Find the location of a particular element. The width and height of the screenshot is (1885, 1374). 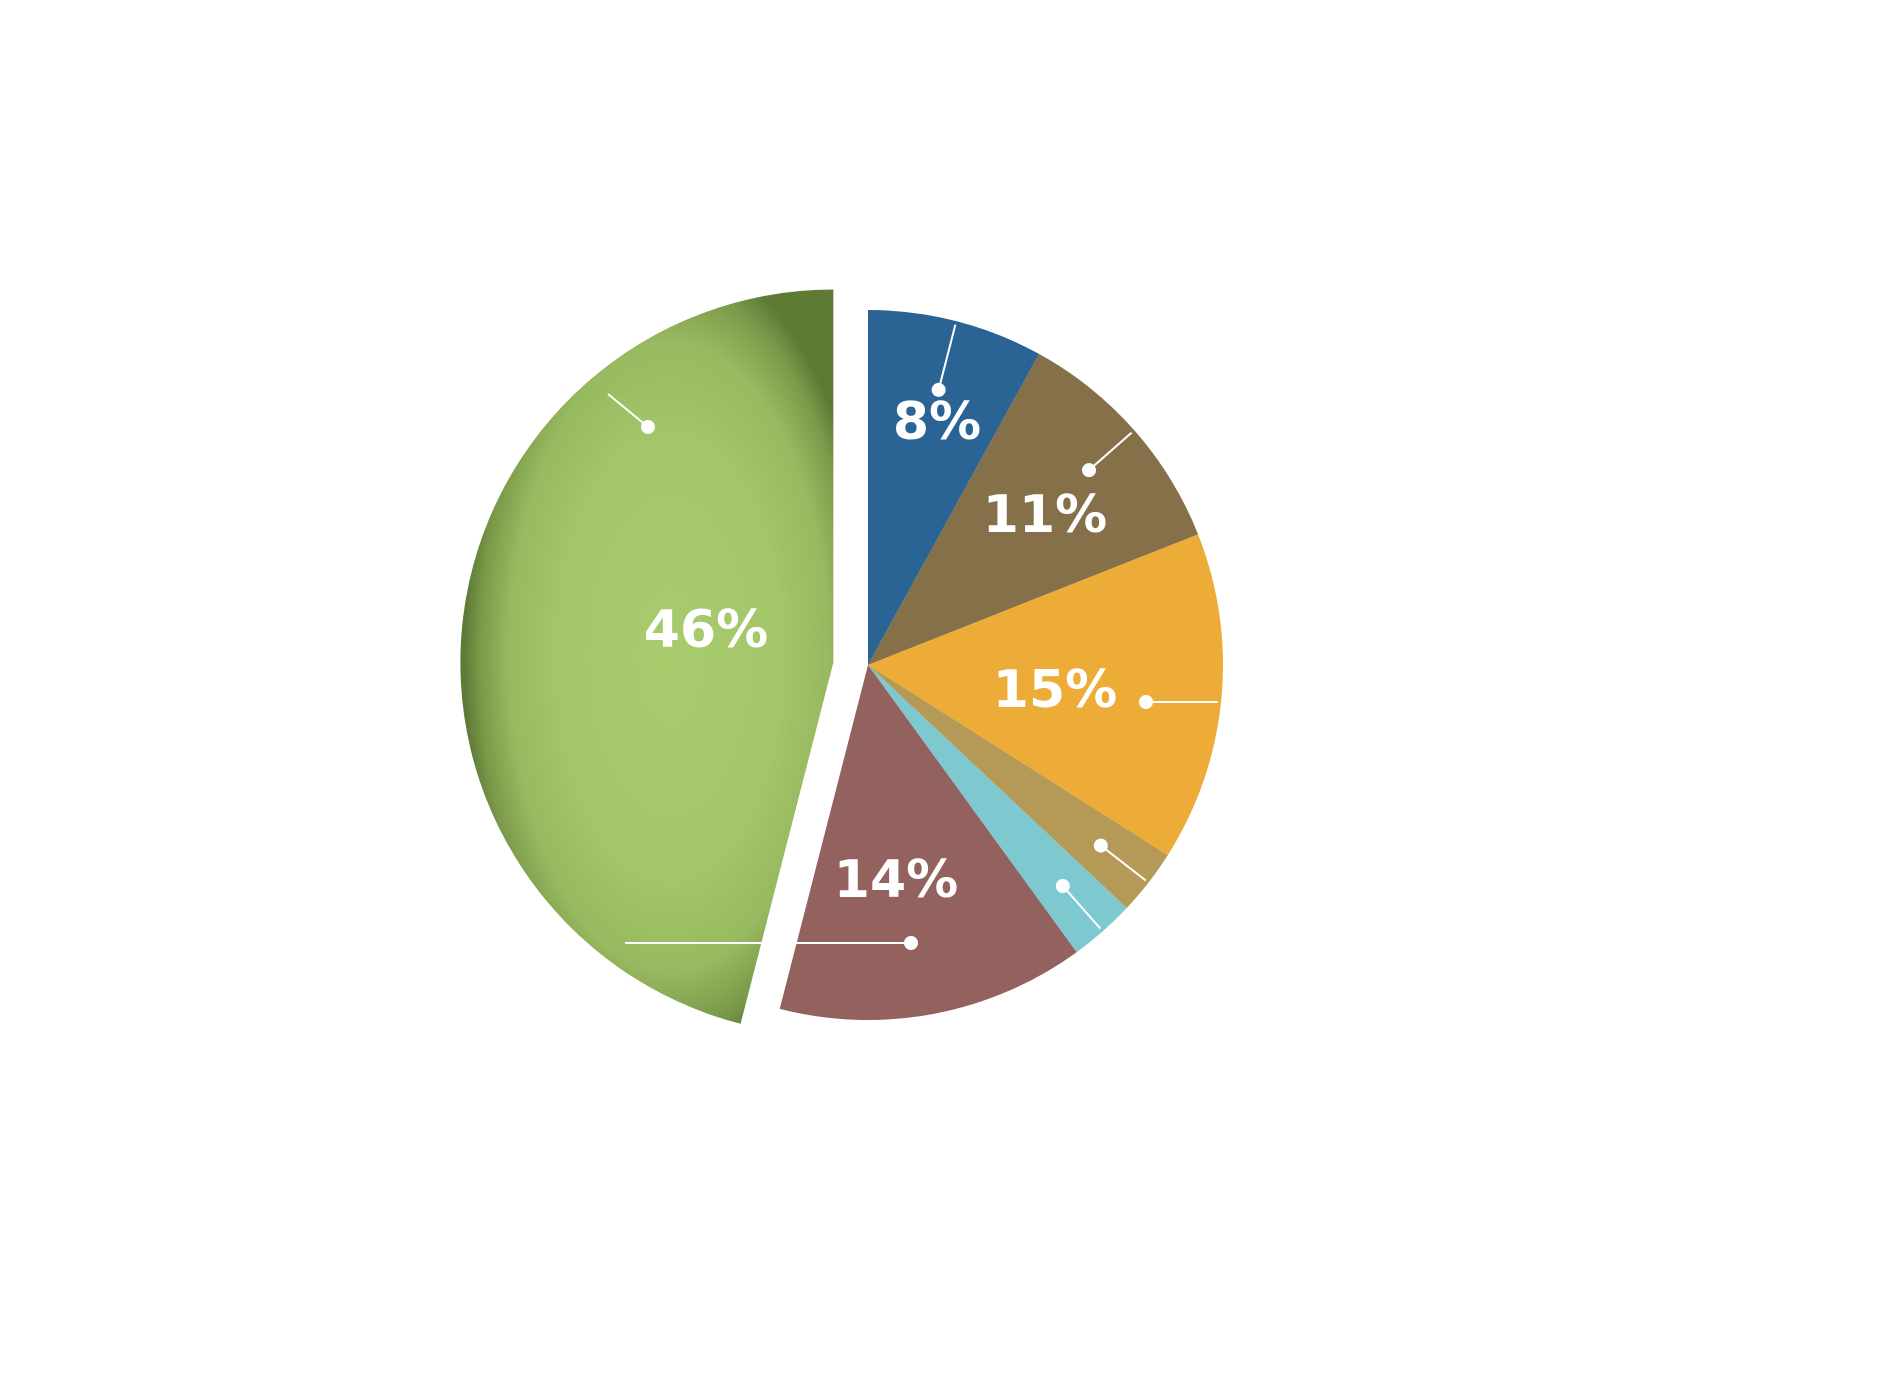

slice-label-6: 14% is located at coordinates (896, 880).